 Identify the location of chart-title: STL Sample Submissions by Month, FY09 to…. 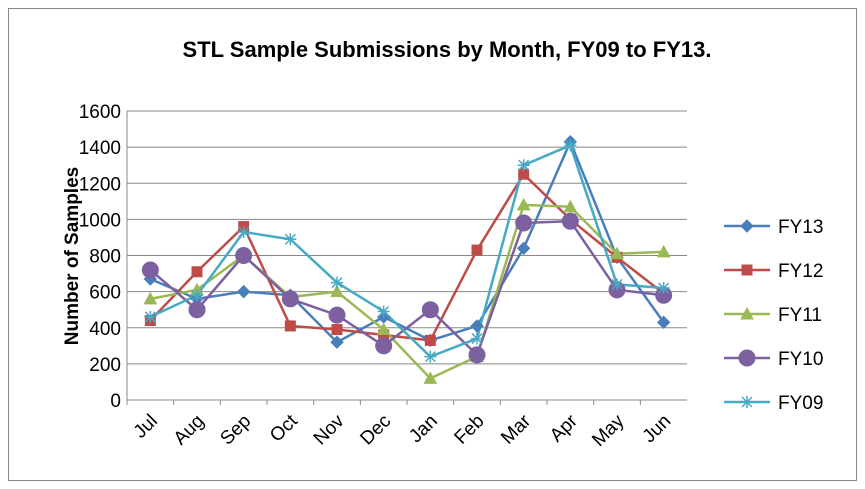
(447, 49).